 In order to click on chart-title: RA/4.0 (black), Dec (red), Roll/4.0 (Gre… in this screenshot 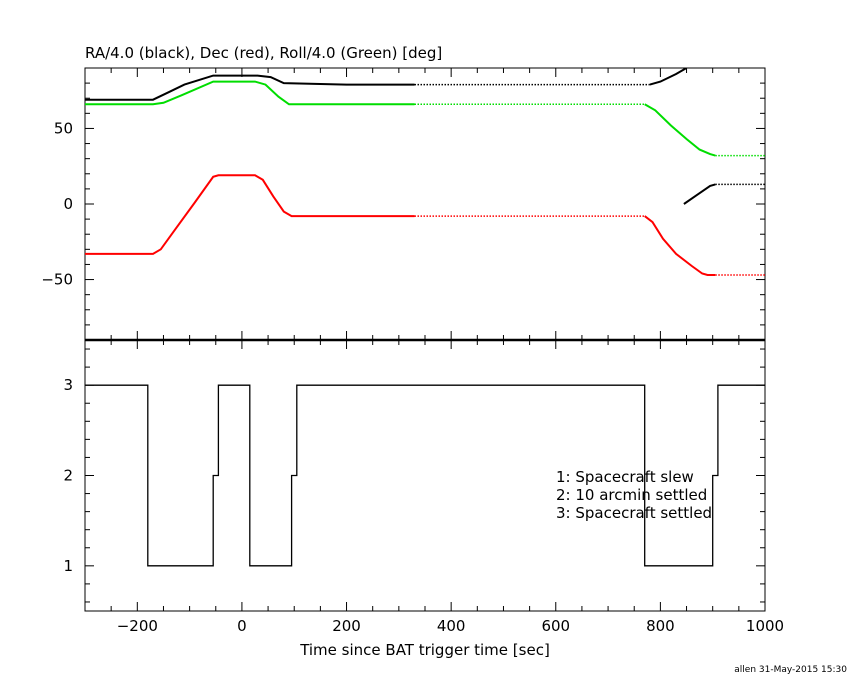, I will do `click(263, 53)`.